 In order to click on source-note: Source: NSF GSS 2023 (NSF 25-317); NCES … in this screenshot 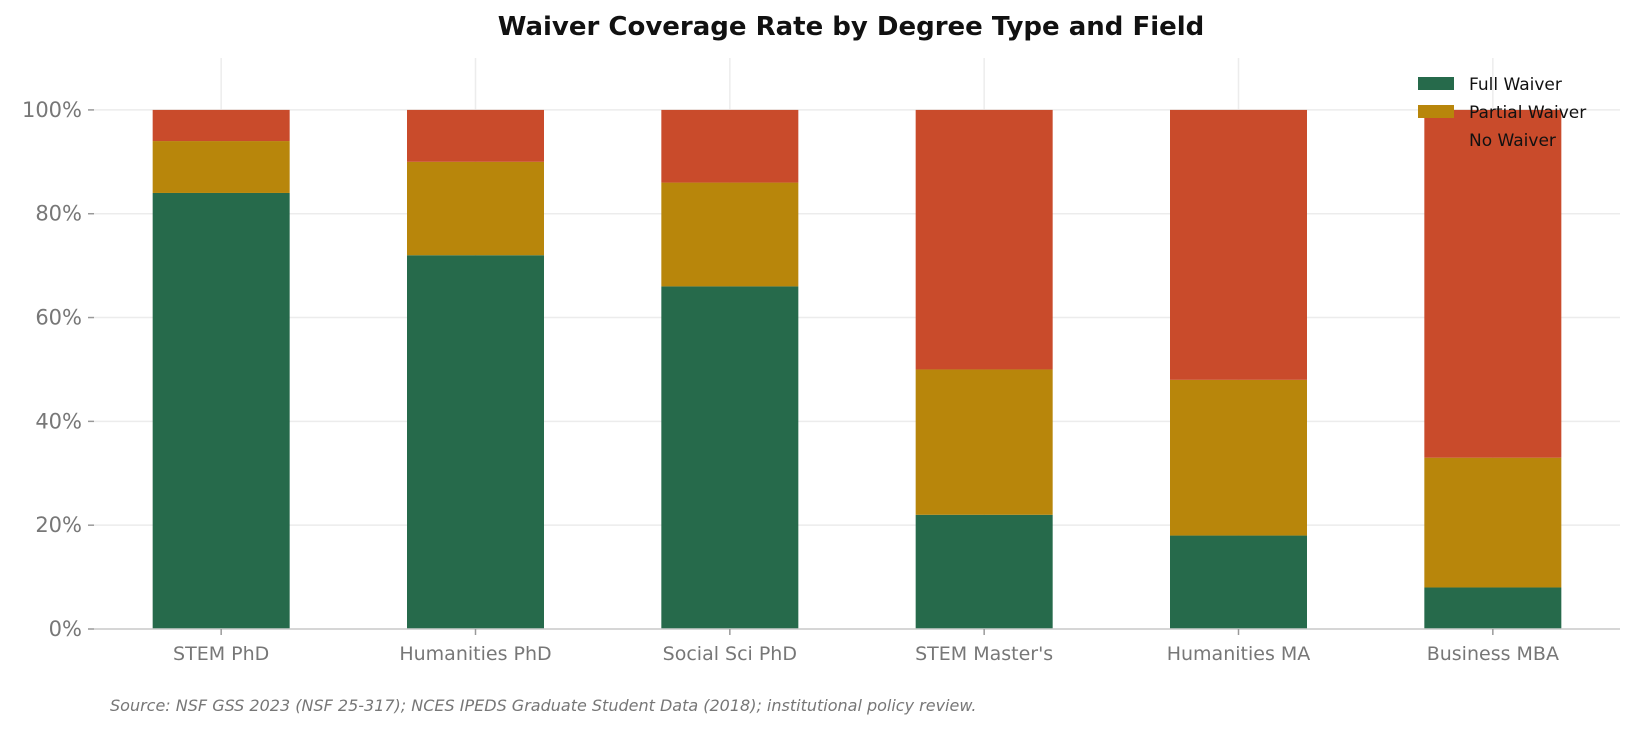, I will do `click(543, 705)`.